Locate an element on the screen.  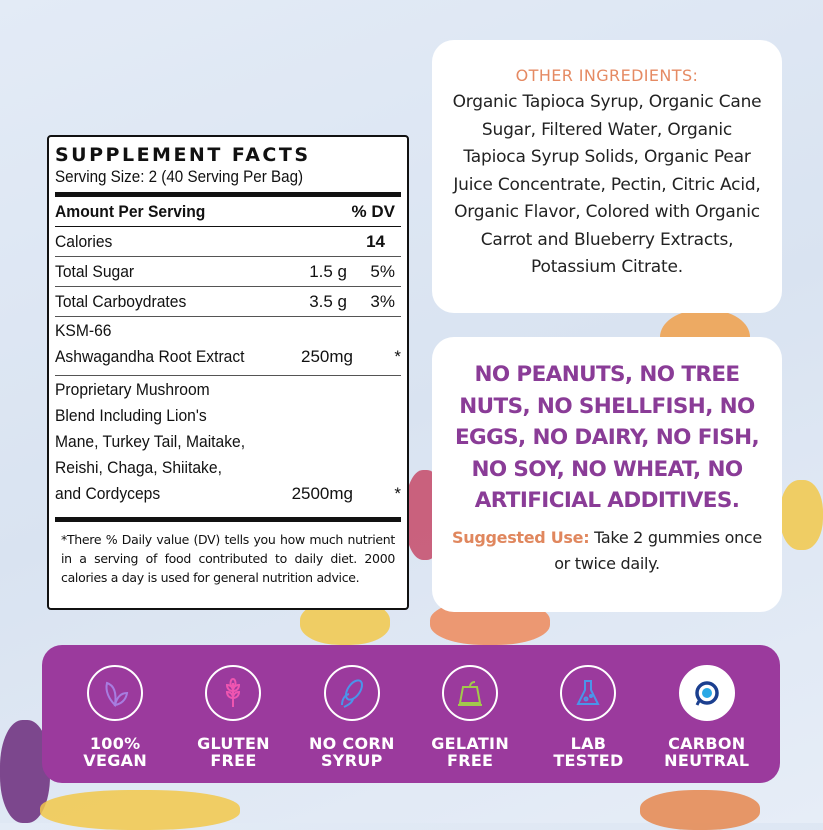
facts-row-ashwagandha: KSM-66 Ashwagandha Root Extract 250mg * is located at coordinates (228, 346).